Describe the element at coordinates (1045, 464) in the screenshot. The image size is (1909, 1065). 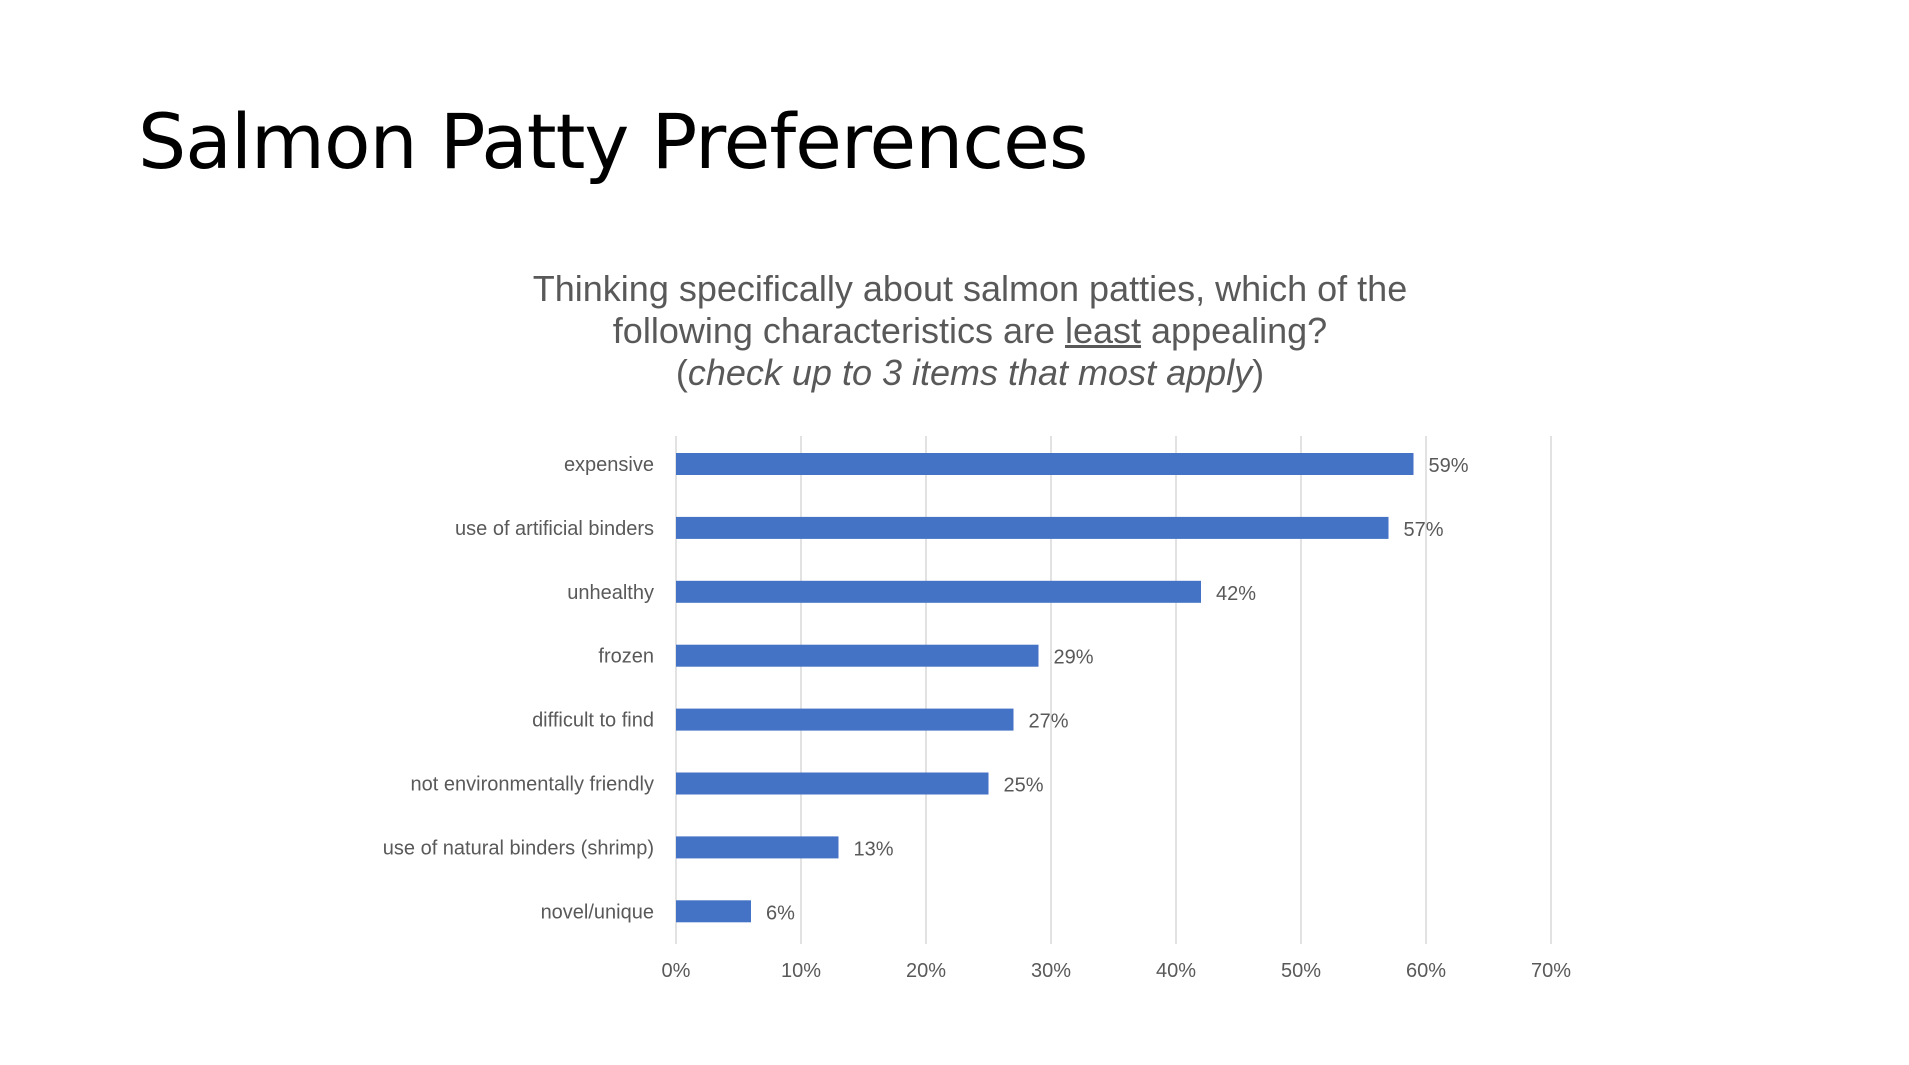
I see `bar-expensive` at that location.